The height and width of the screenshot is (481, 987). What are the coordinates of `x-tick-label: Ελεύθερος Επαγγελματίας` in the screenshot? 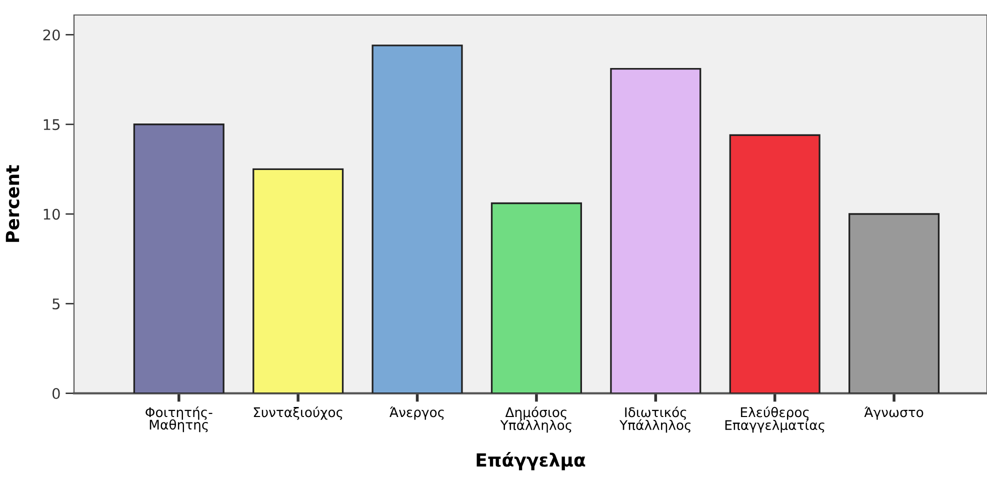 It's located at (774, 419).